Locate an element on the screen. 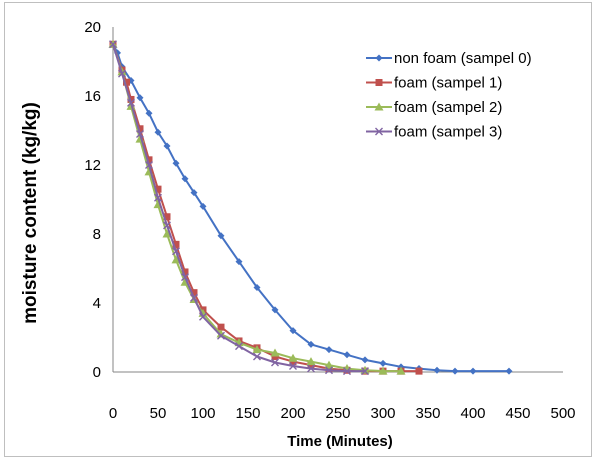 This screenshot has width=598, height=463. x-tick-label: 50 is located at coordinates (158, 413).